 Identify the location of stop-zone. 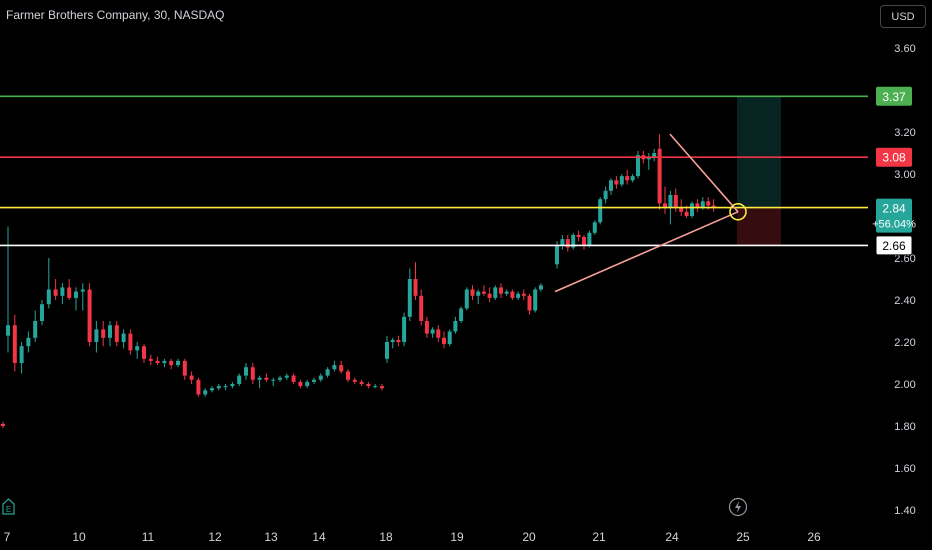
(759, 226).